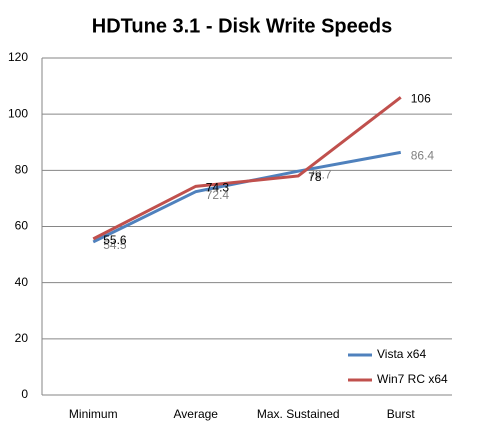 Image resolution: width=484 pixels, height=441 pixels. I want to click on y-tick-label: 20, so click(22, 338).